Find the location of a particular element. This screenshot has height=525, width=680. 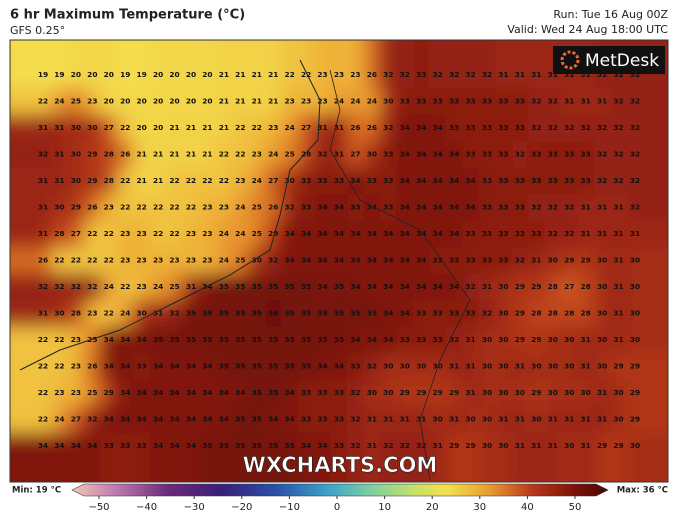

model: GFS 0.25° is located at coordinates (37, 30).